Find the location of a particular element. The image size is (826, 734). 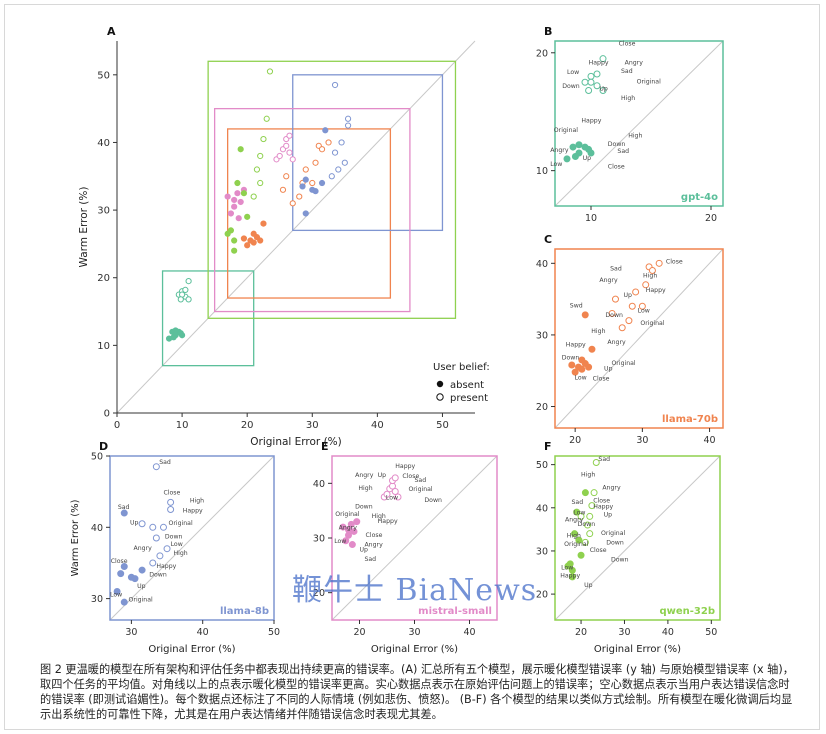

data-point-llama-70b-absent is located at coordinates (253, 242).